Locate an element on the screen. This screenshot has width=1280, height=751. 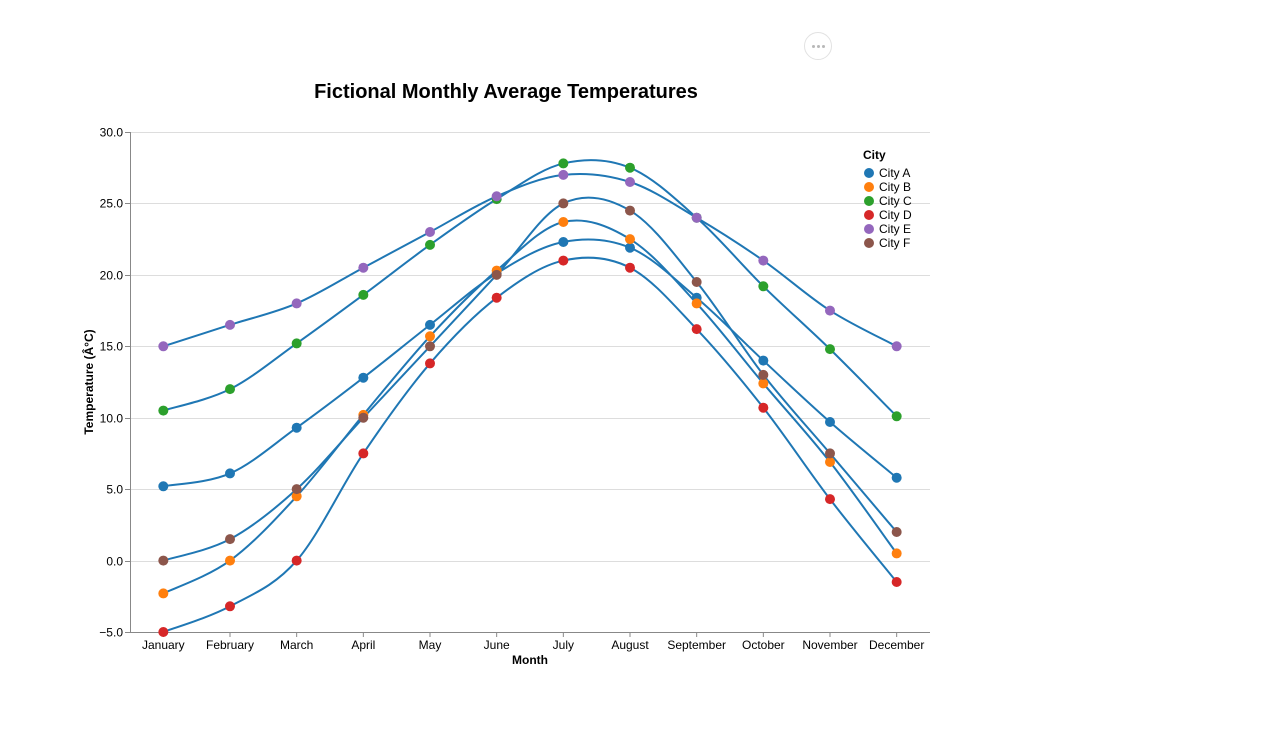
y-tick-label: 5.0 is located at coordinates (114, 490).